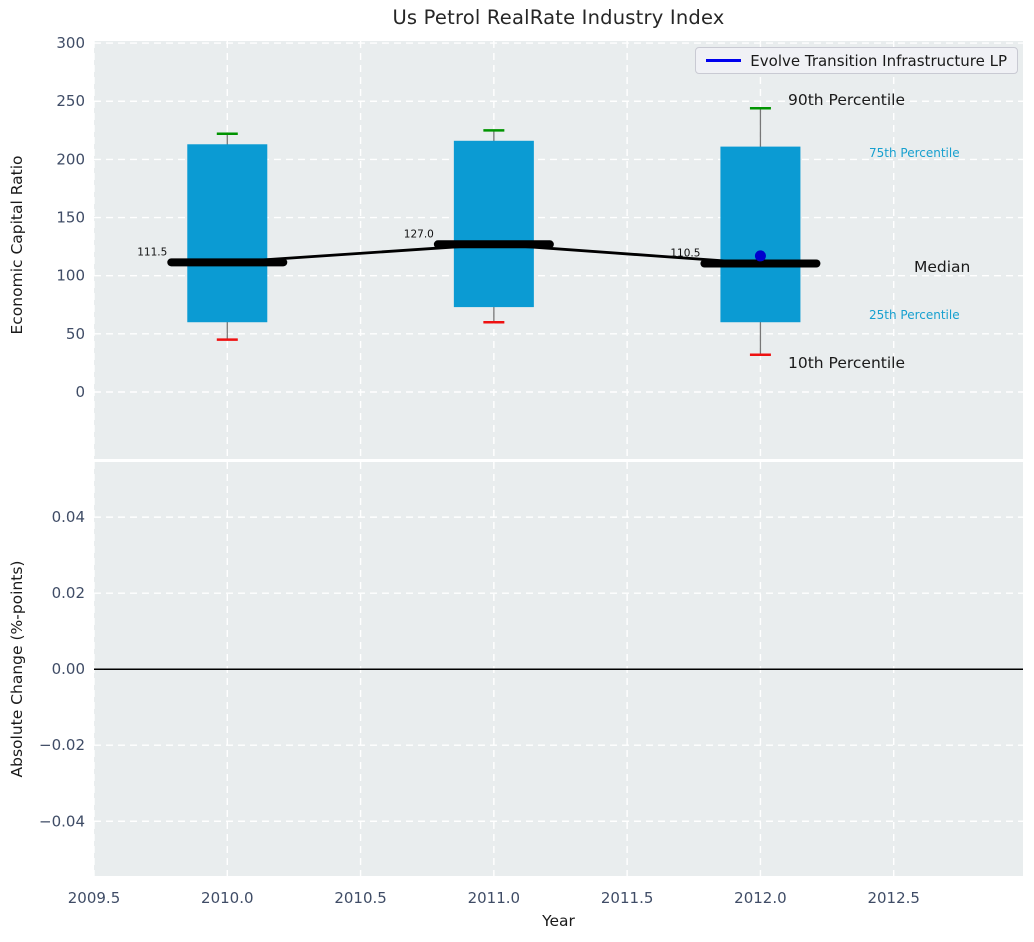 The width and height of the screenshot is (1034, 942). I want to click on y-tick-label: 250, so click(70, 101).